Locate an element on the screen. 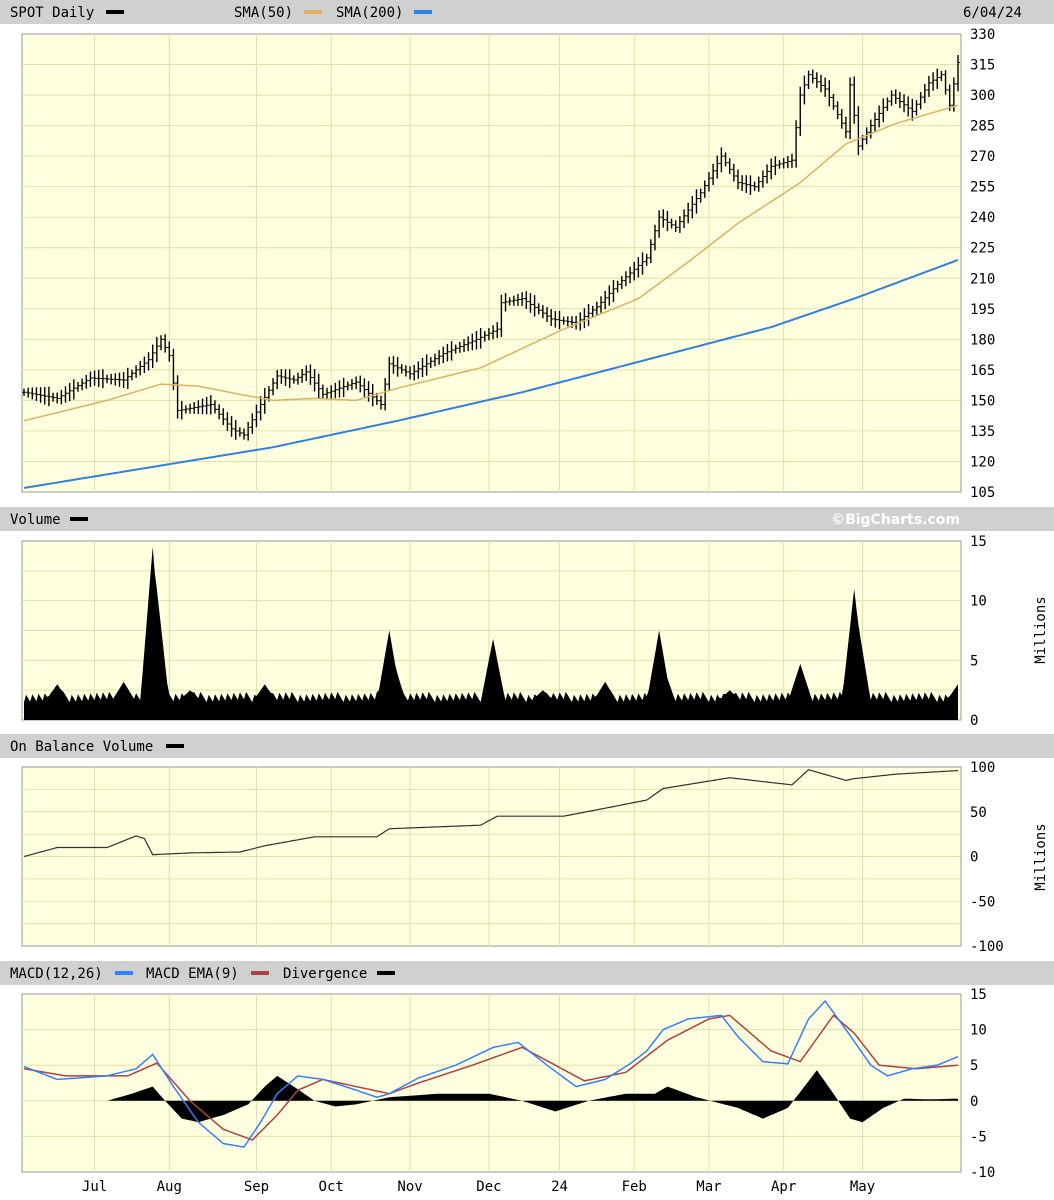 This screenshot has height=1200, width=1054. y-tick-label: 165 is located at coordinates (982, 371).